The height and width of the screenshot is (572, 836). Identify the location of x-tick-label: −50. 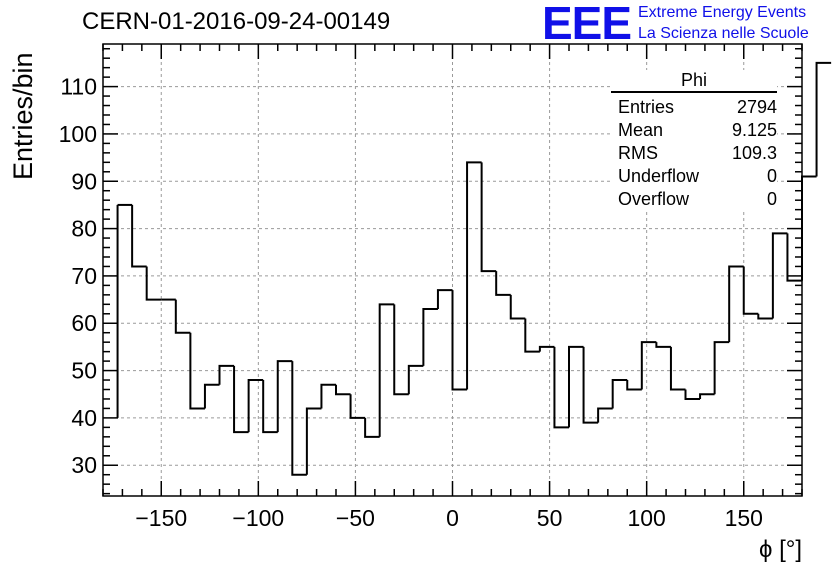
(355, 518).